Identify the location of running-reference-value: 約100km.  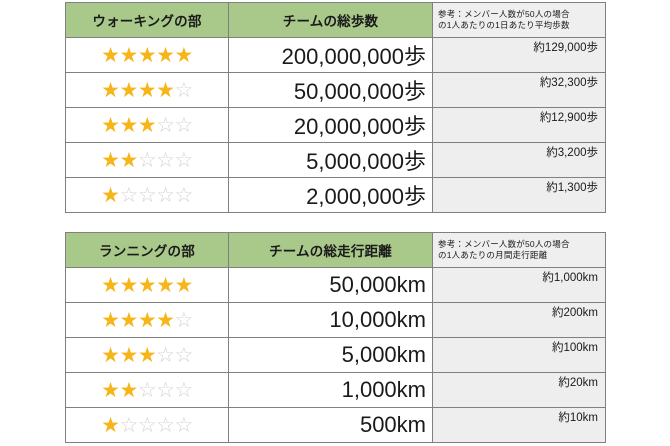
(519, 355).